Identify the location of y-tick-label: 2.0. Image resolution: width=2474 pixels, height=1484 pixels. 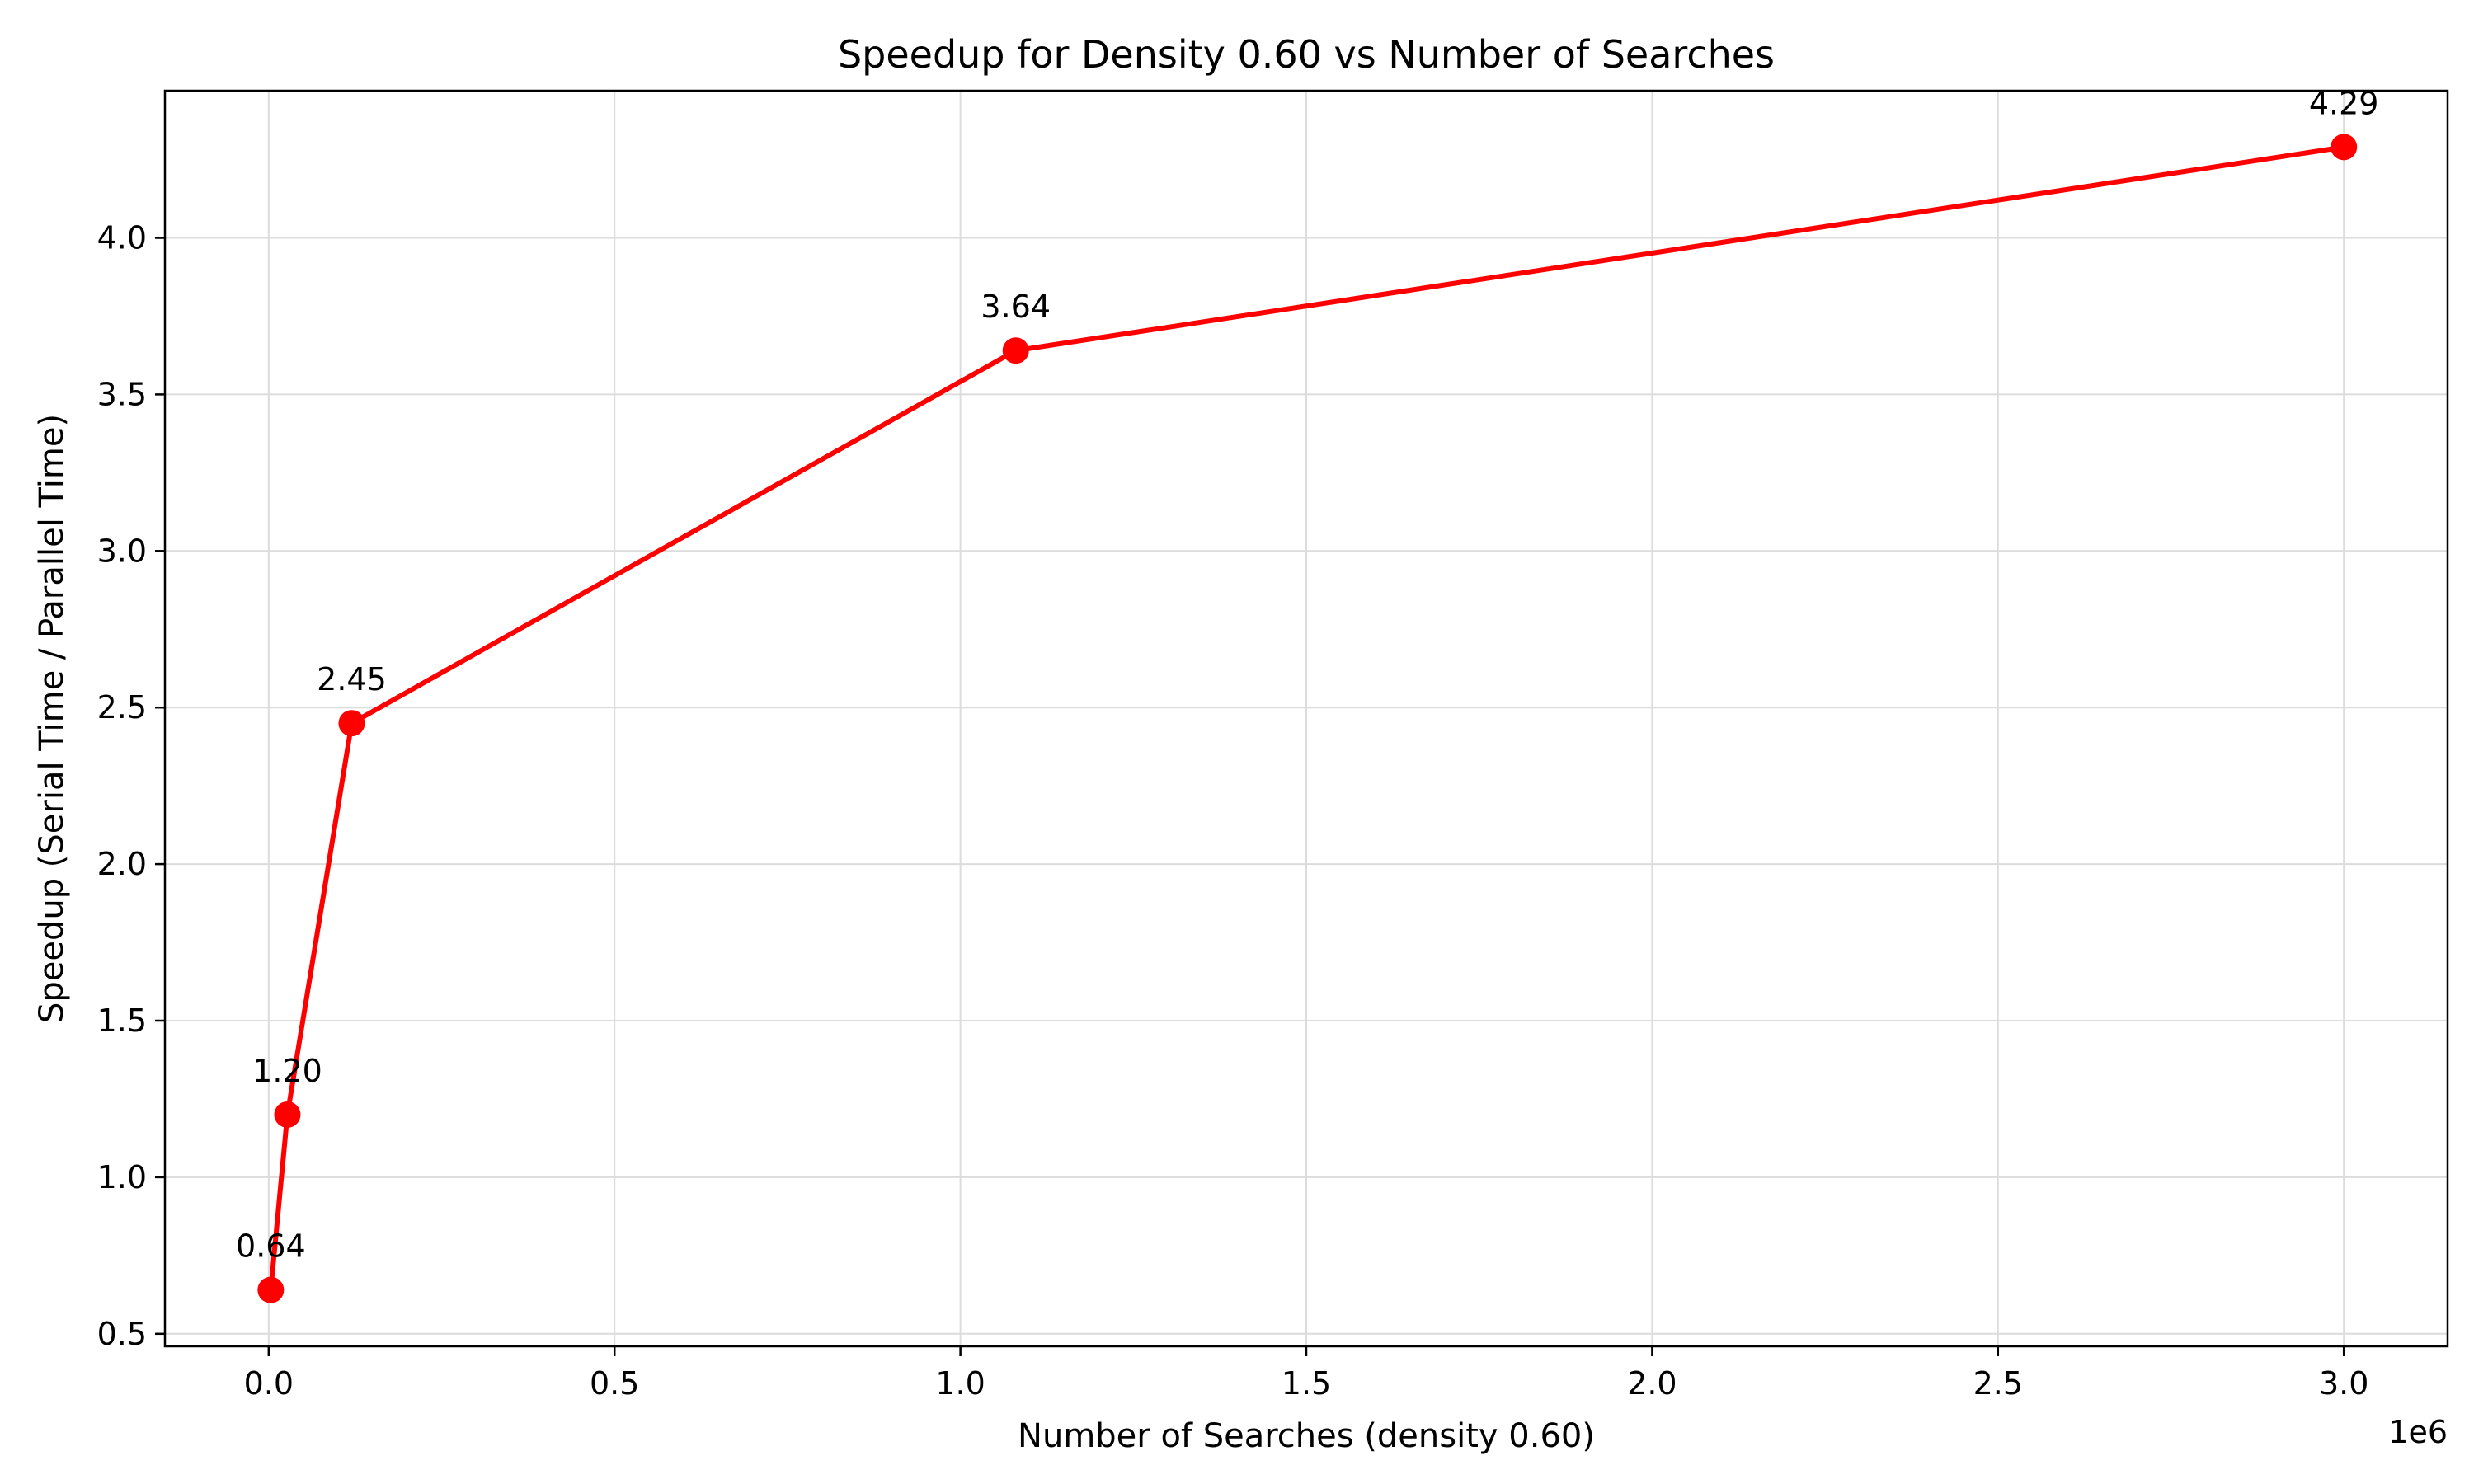
(122, 864).